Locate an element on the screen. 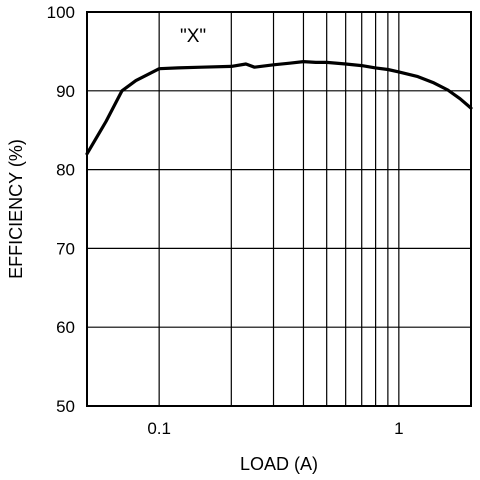 The width and height of the screenshot is (480, 480). y-tick-label: 90 is located at coordinates (65, 91).